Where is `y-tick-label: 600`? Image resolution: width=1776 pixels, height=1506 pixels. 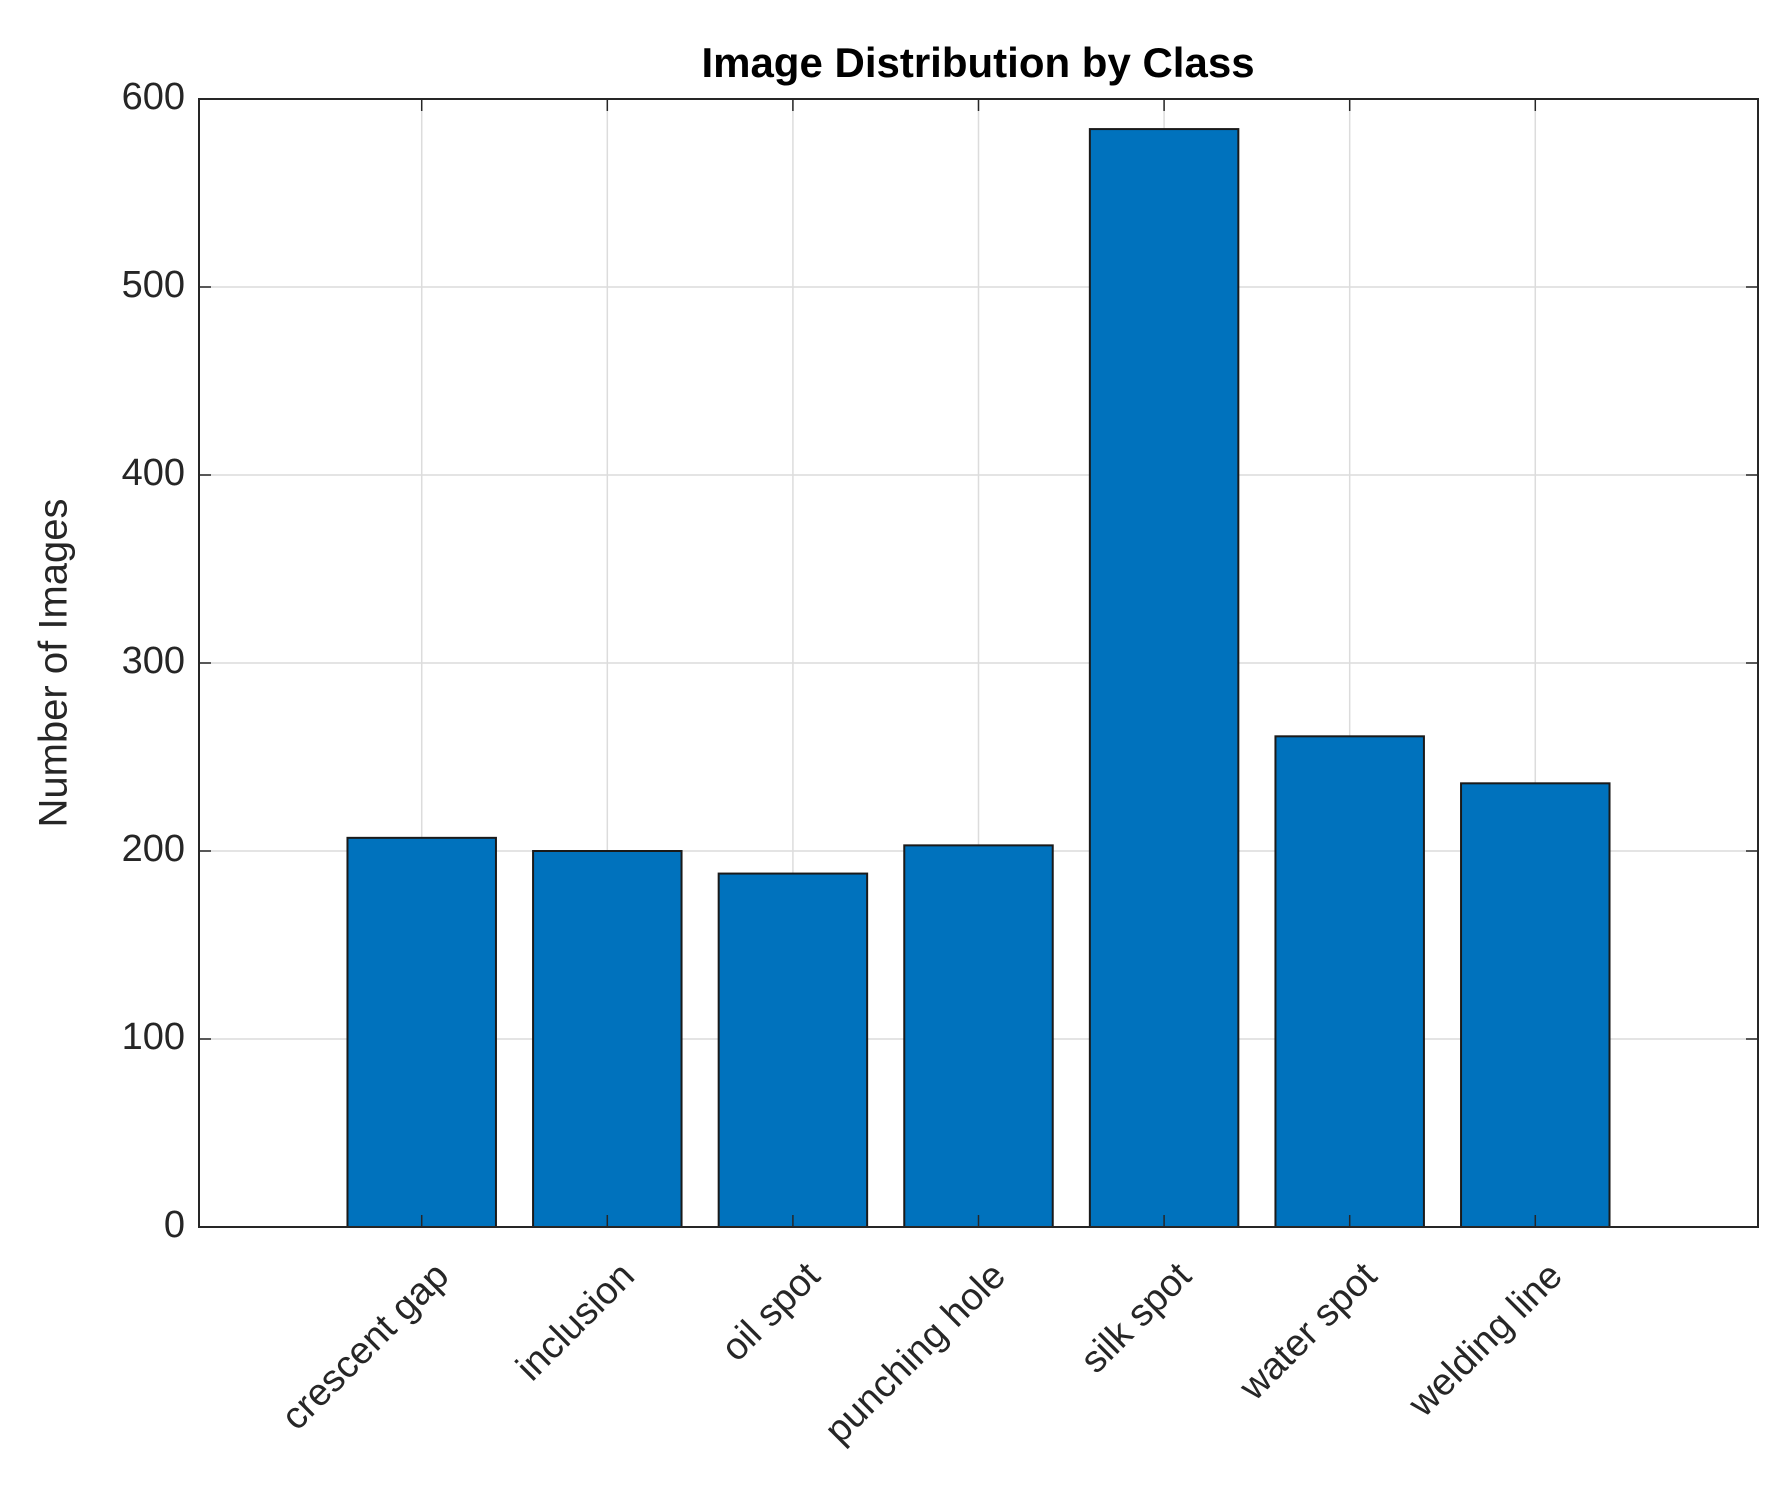
y-tick-label: 600 is located at coordinates (153, 97).